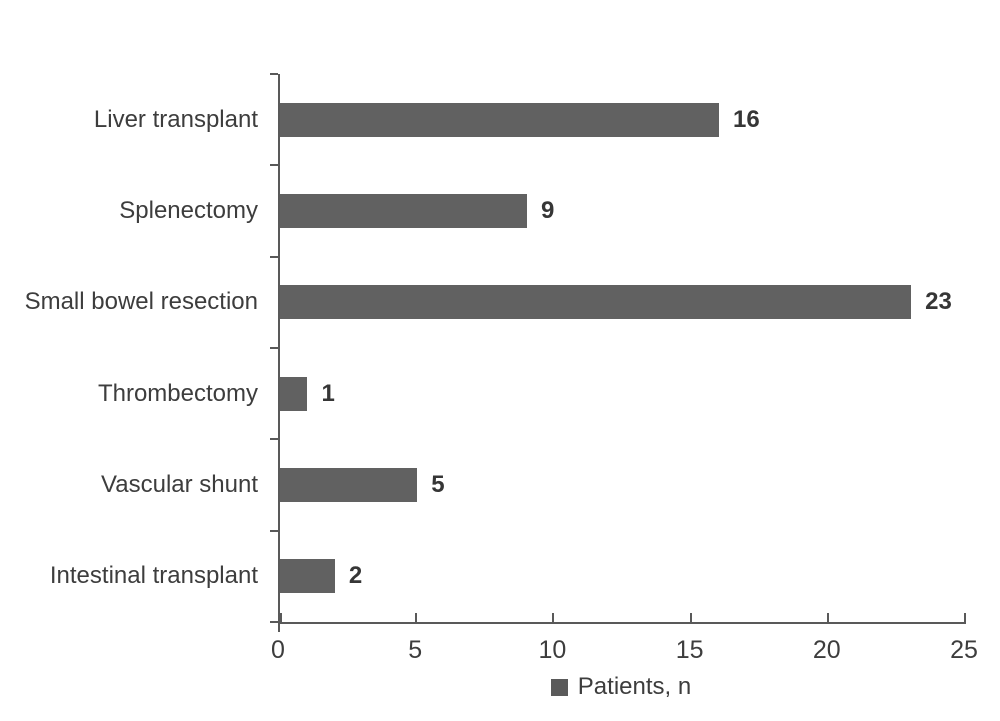 The height and width of the screenshot is (721, 1000). What do you see at coordinates (328, 393) in the screenshot?
I see `bar-value-label: 1` at bounding box center [328, 393].